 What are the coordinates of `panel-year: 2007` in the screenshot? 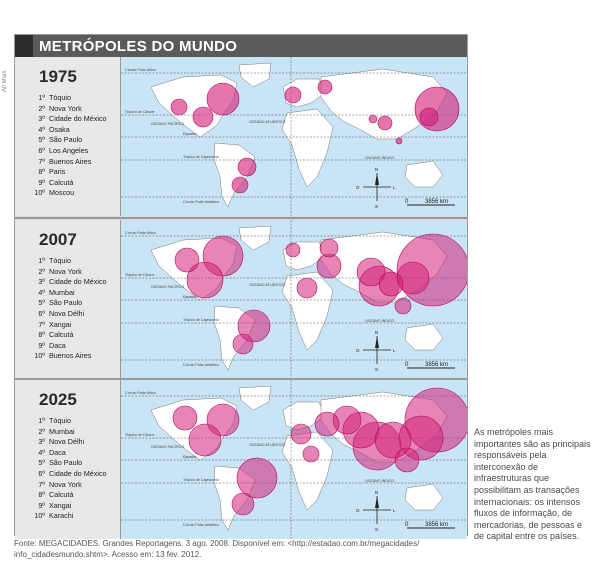 It's located at (58, 239).